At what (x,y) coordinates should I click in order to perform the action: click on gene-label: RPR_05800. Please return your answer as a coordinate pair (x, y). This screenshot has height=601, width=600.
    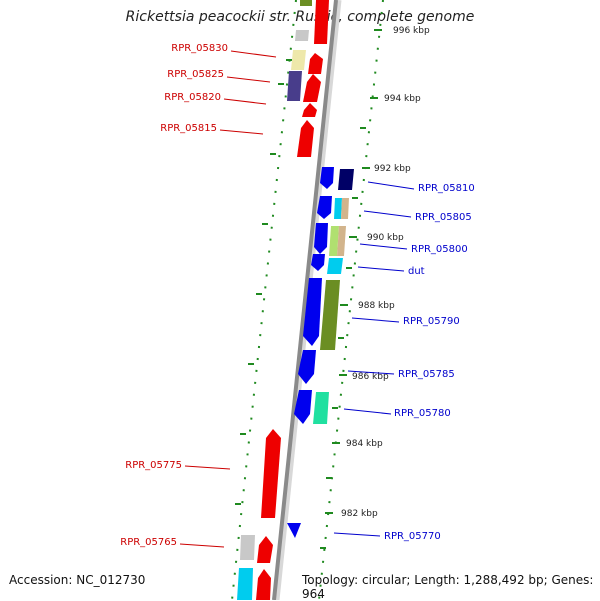
    Looking at the image, I should click on (439, 249).